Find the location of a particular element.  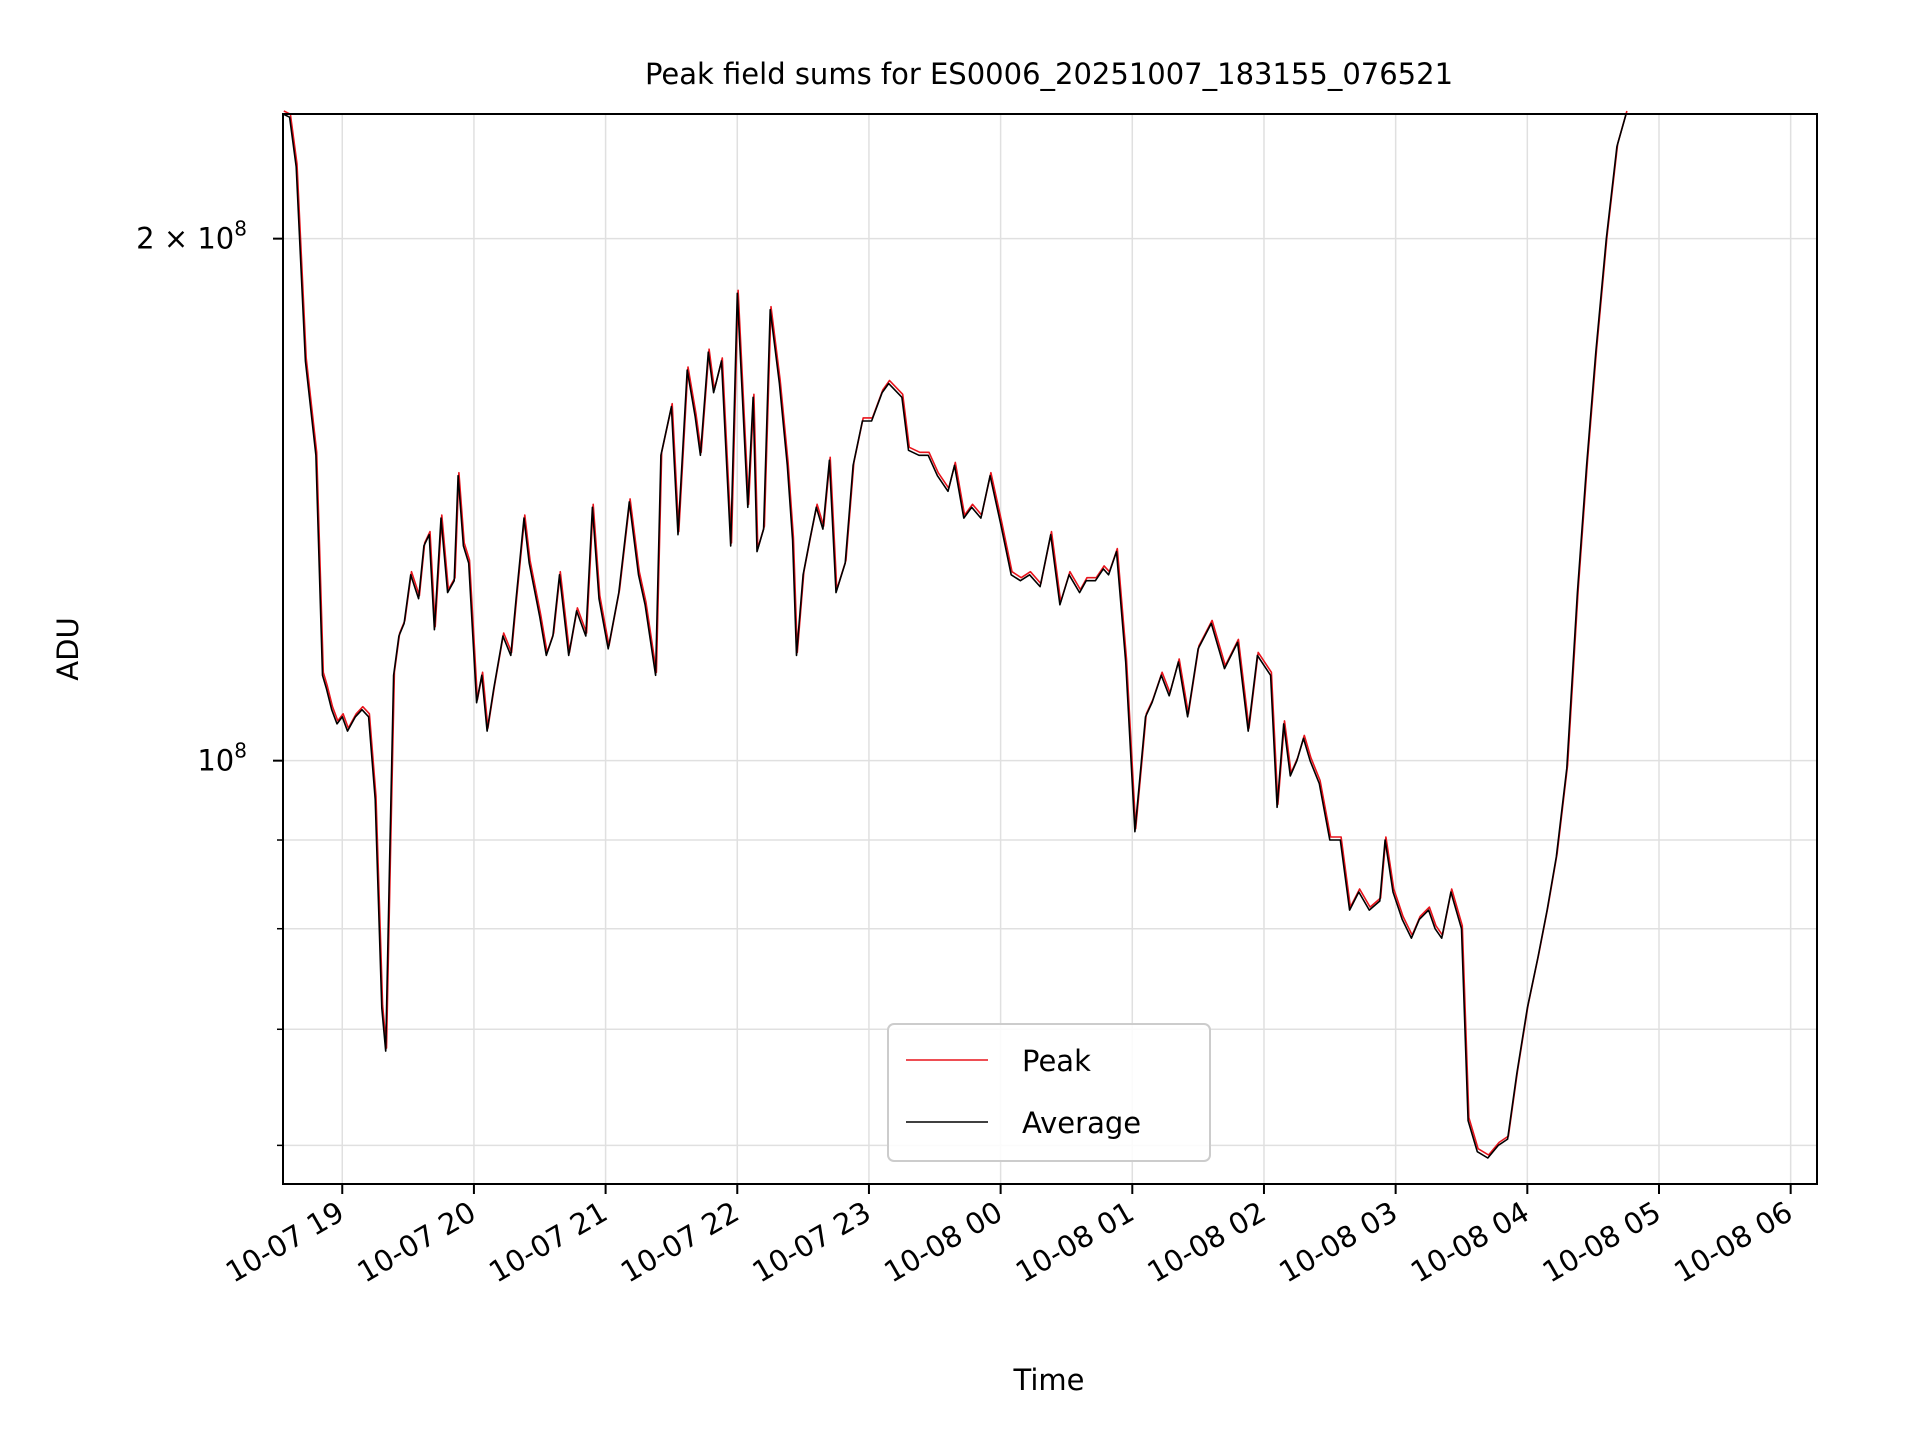

y-tick-label: 2 × 108 is located at coordinates (191, 236).